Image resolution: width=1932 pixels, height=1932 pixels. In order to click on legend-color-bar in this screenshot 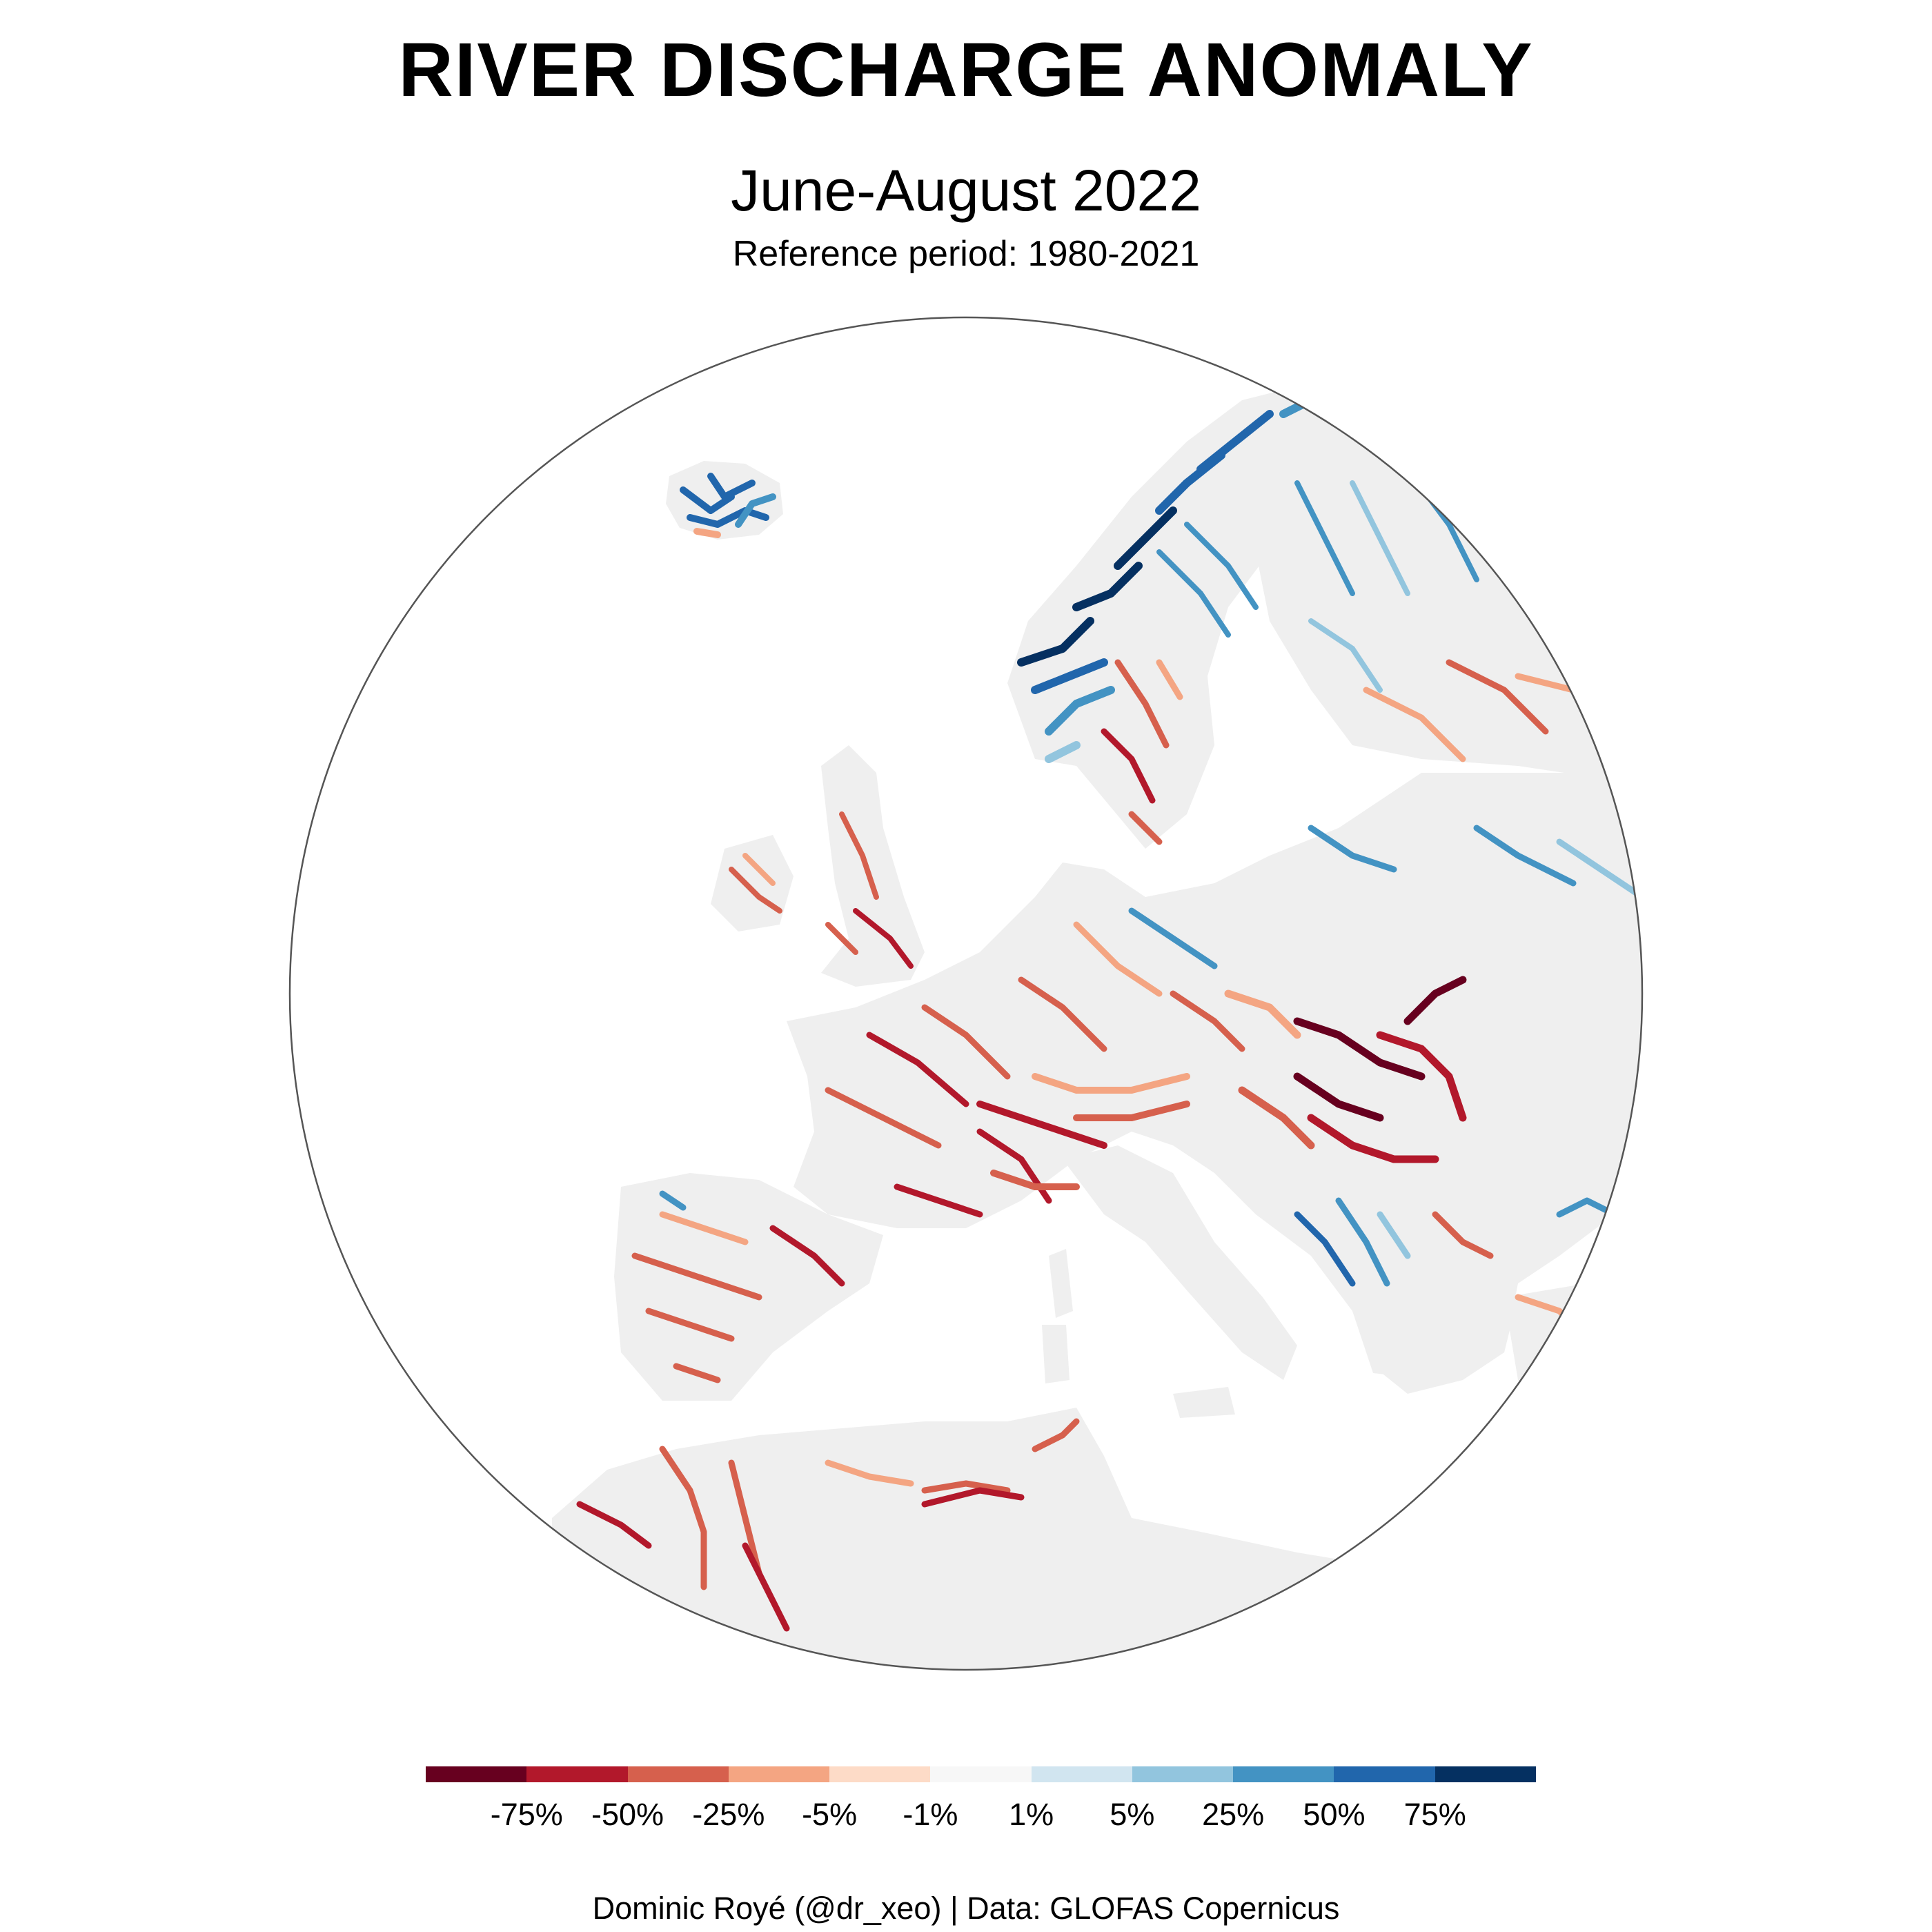, I will do `click(981, 1774)`.